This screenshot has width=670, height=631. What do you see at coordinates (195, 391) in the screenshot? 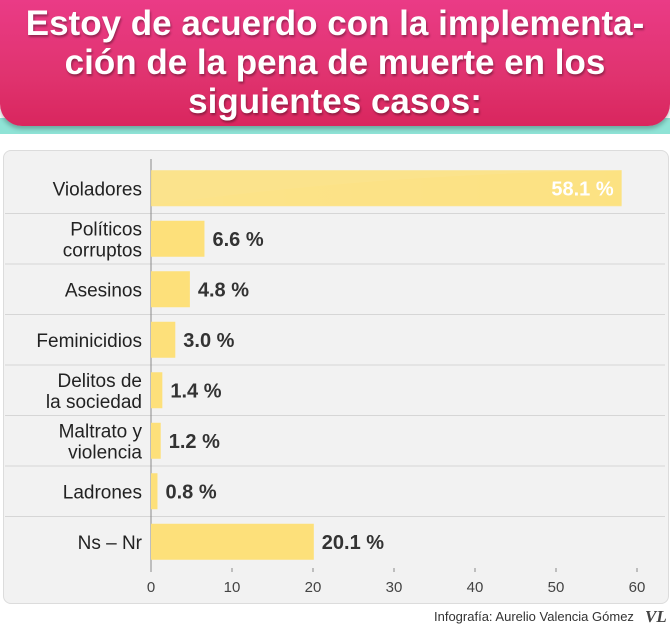
I see `bar-value-label: 1.4 %` at bounding box center [195, 391].